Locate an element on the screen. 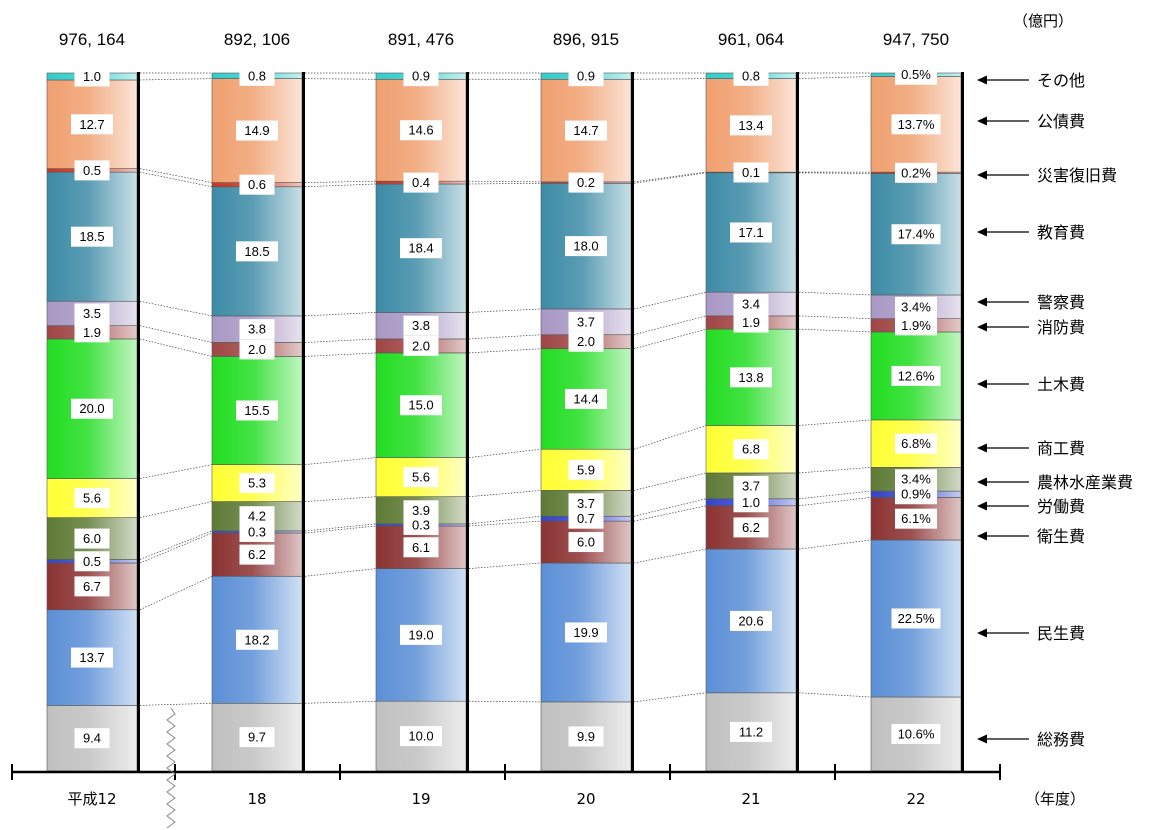 This screenshot has height=830, width=1149. data-label-text: 14.9 is located at coordinates (256, 130).